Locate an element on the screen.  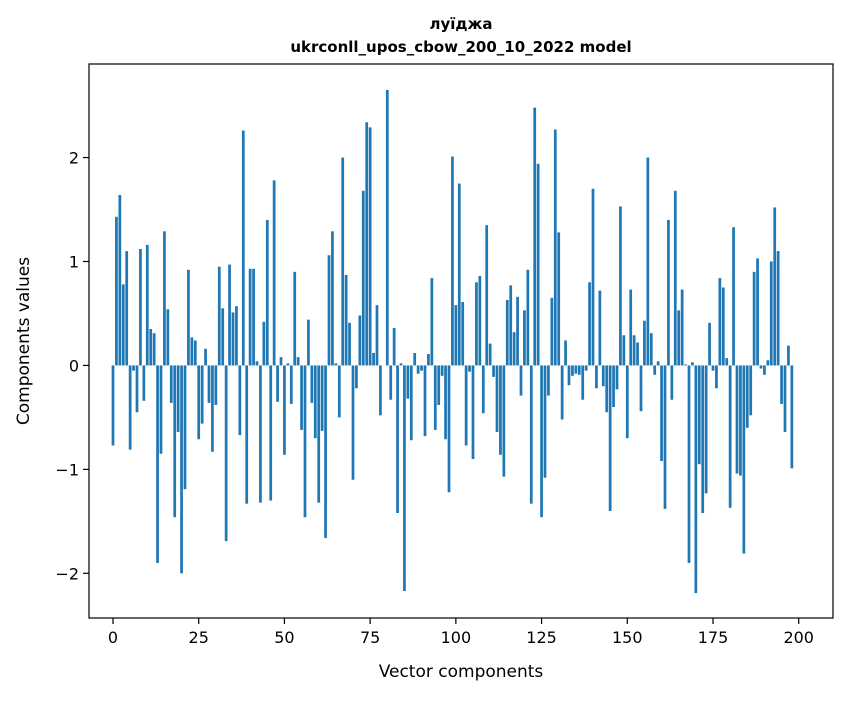
chart-title-line-1: луїджа is located at coordinates (460, 24).